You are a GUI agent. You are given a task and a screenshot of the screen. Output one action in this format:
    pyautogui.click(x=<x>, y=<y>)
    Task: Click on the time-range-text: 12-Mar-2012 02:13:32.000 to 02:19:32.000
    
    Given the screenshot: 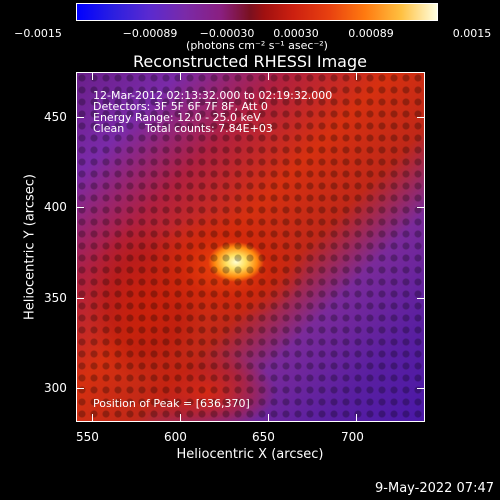 What is the action you would take?
    pyautogui.click(x=213, y=95)
    